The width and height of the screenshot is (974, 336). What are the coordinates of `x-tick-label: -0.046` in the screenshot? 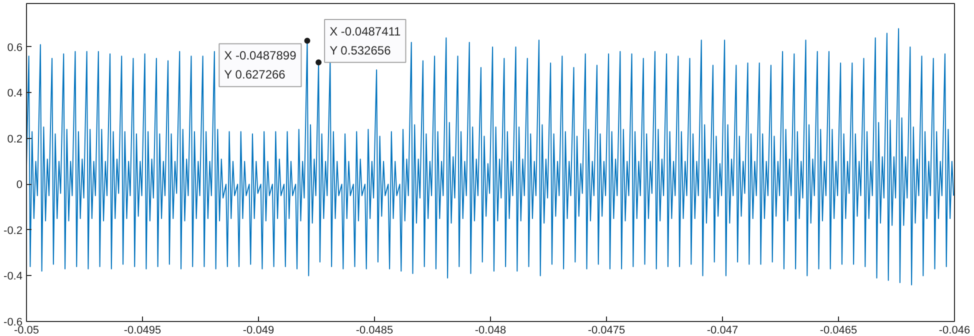 It's located at (954, 330).